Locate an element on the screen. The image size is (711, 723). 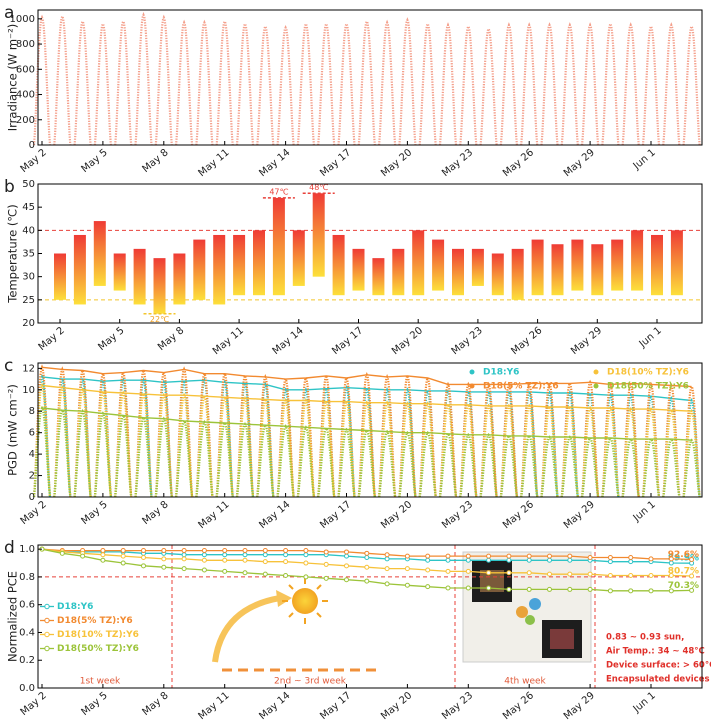
y-tick-label: 0.6 is located at coordinates (27, 605).